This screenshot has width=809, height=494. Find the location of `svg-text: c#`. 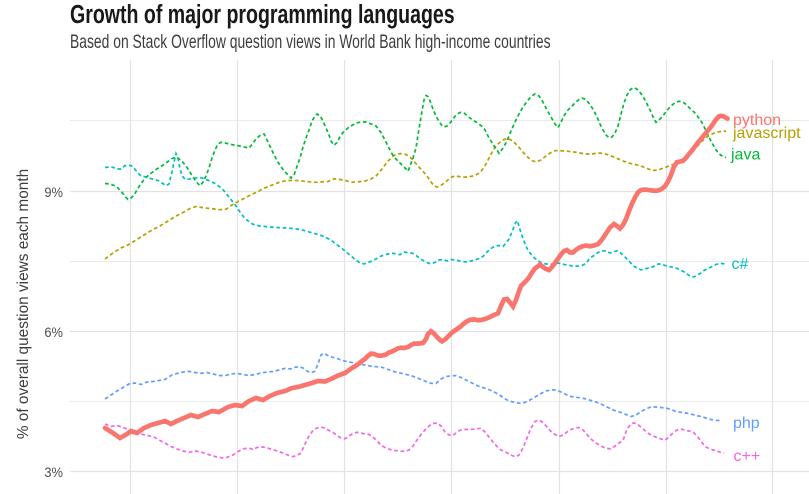

svg-text: c# is located at coordinates (740, 264).